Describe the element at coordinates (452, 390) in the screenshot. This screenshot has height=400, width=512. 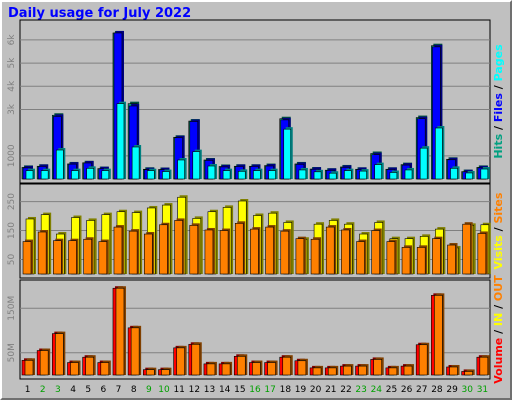
I see `day-label: 29` at that location.